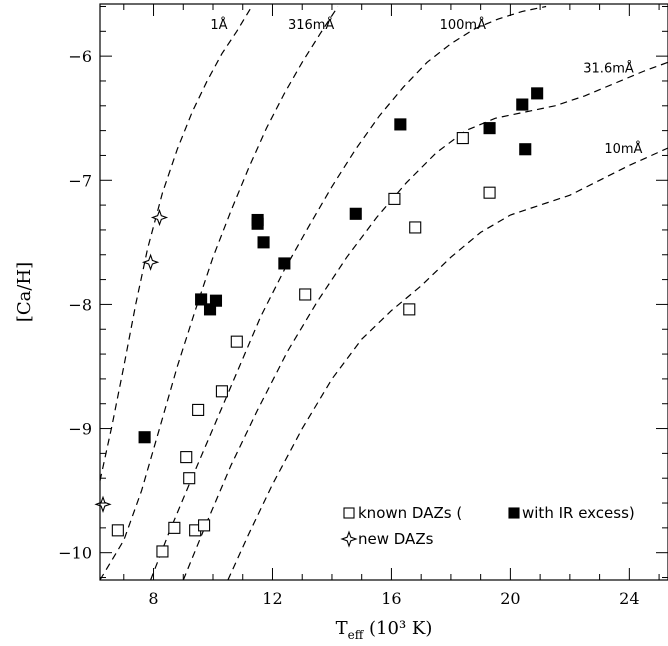 The height and width of the screenshot is (646, 668). What do you see at coordinates (349, 539) in the screenshot?
I see `legend-new-marker` at bounding box center [349, 539].